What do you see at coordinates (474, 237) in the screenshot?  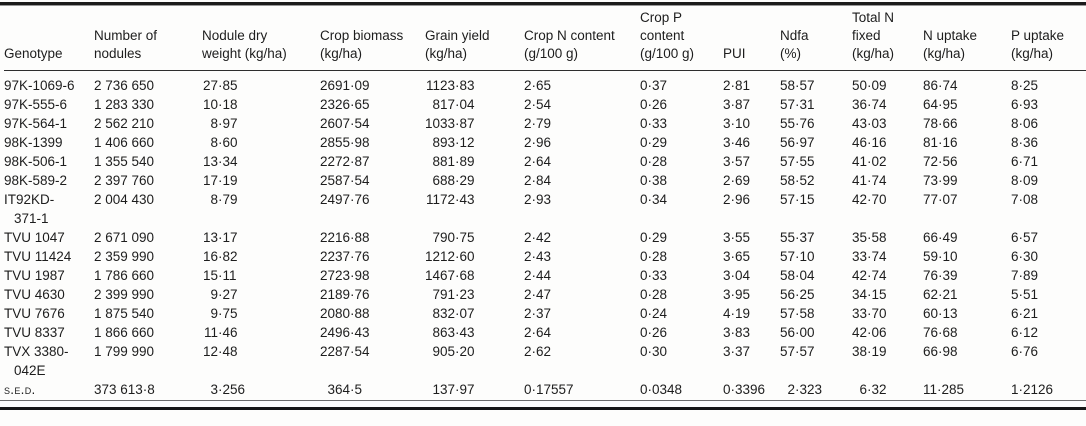 I see `value-cell: 790·75` at bounding box center [474, 237].